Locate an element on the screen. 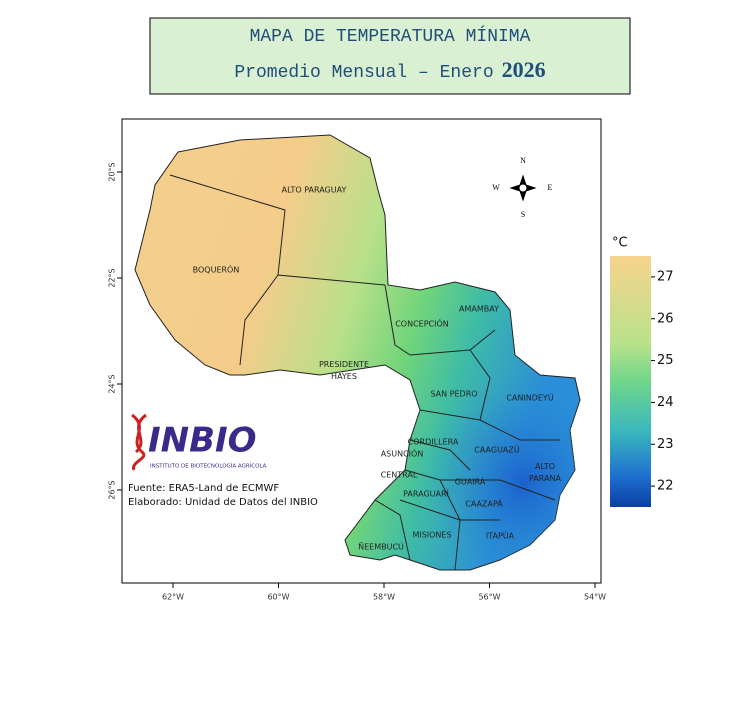  colorbar-label: °C is located at coordinates (620, 243).